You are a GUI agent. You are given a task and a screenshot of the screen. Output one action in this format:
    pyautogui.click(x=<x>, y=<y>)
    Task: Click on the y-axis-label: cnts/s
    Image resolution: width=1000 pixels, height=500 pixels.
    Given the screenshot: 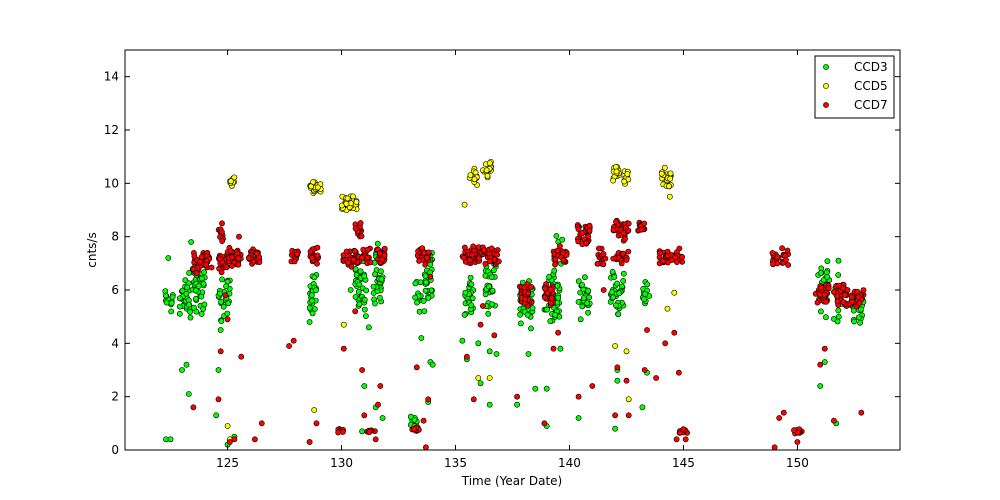 What is the action you would take?
    pyautogui.click(x=92, y=249)
    